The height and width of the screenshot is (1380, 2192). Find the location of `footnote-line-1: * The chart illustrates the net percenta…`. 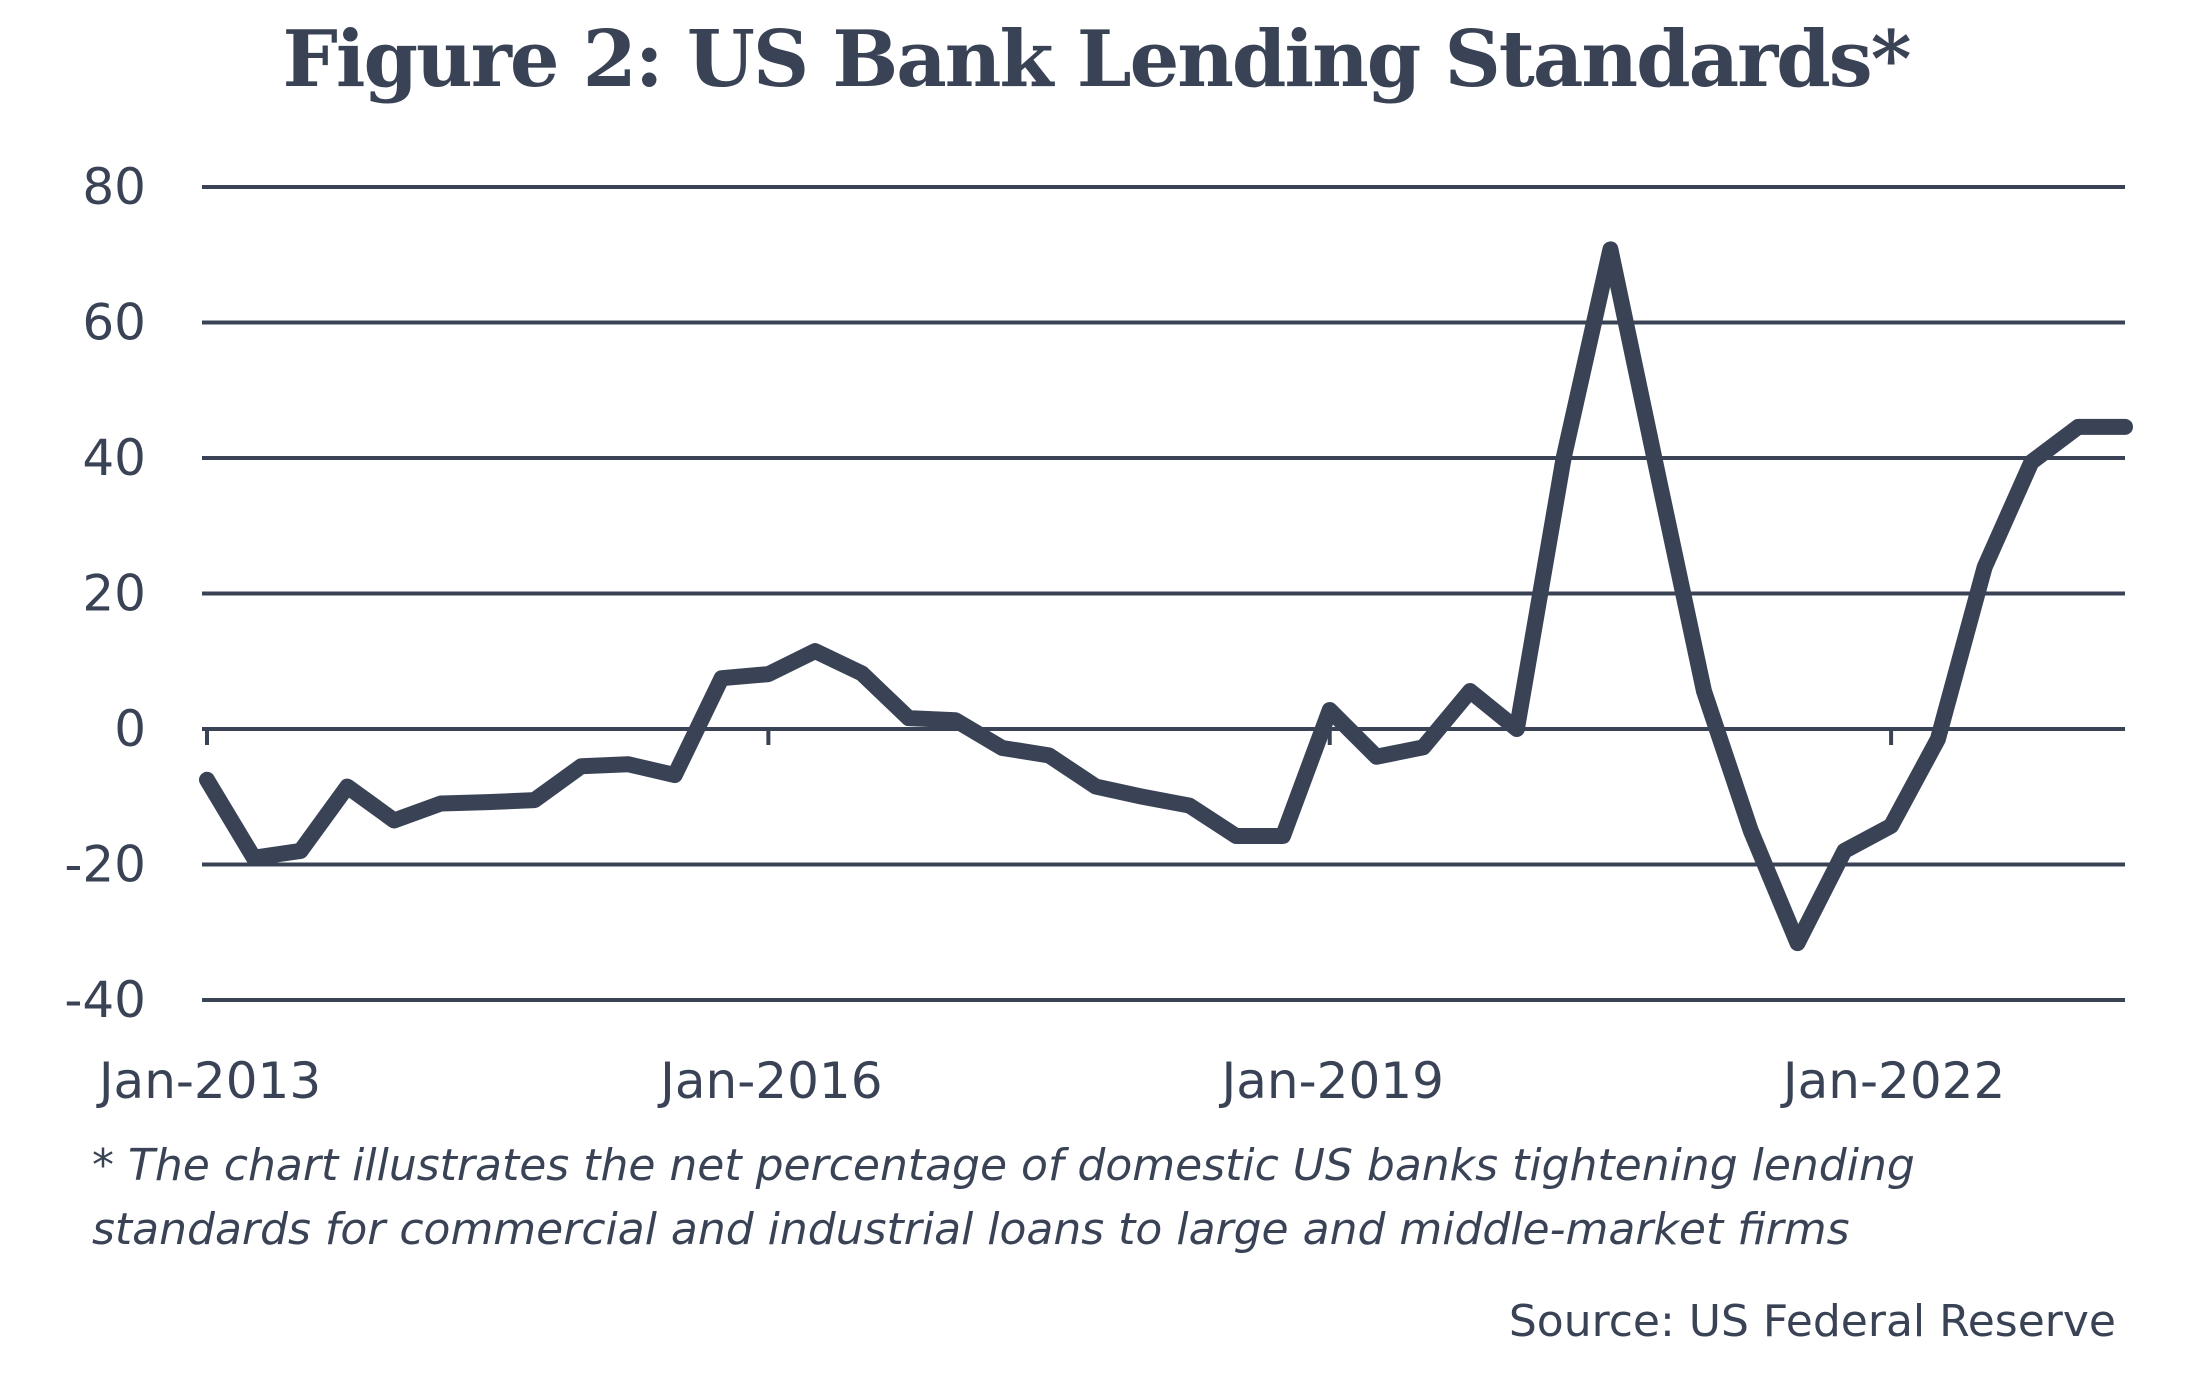

footnote-line-1: * The chart illustrates the net percenta… is located at coordinates (1003, 1165).